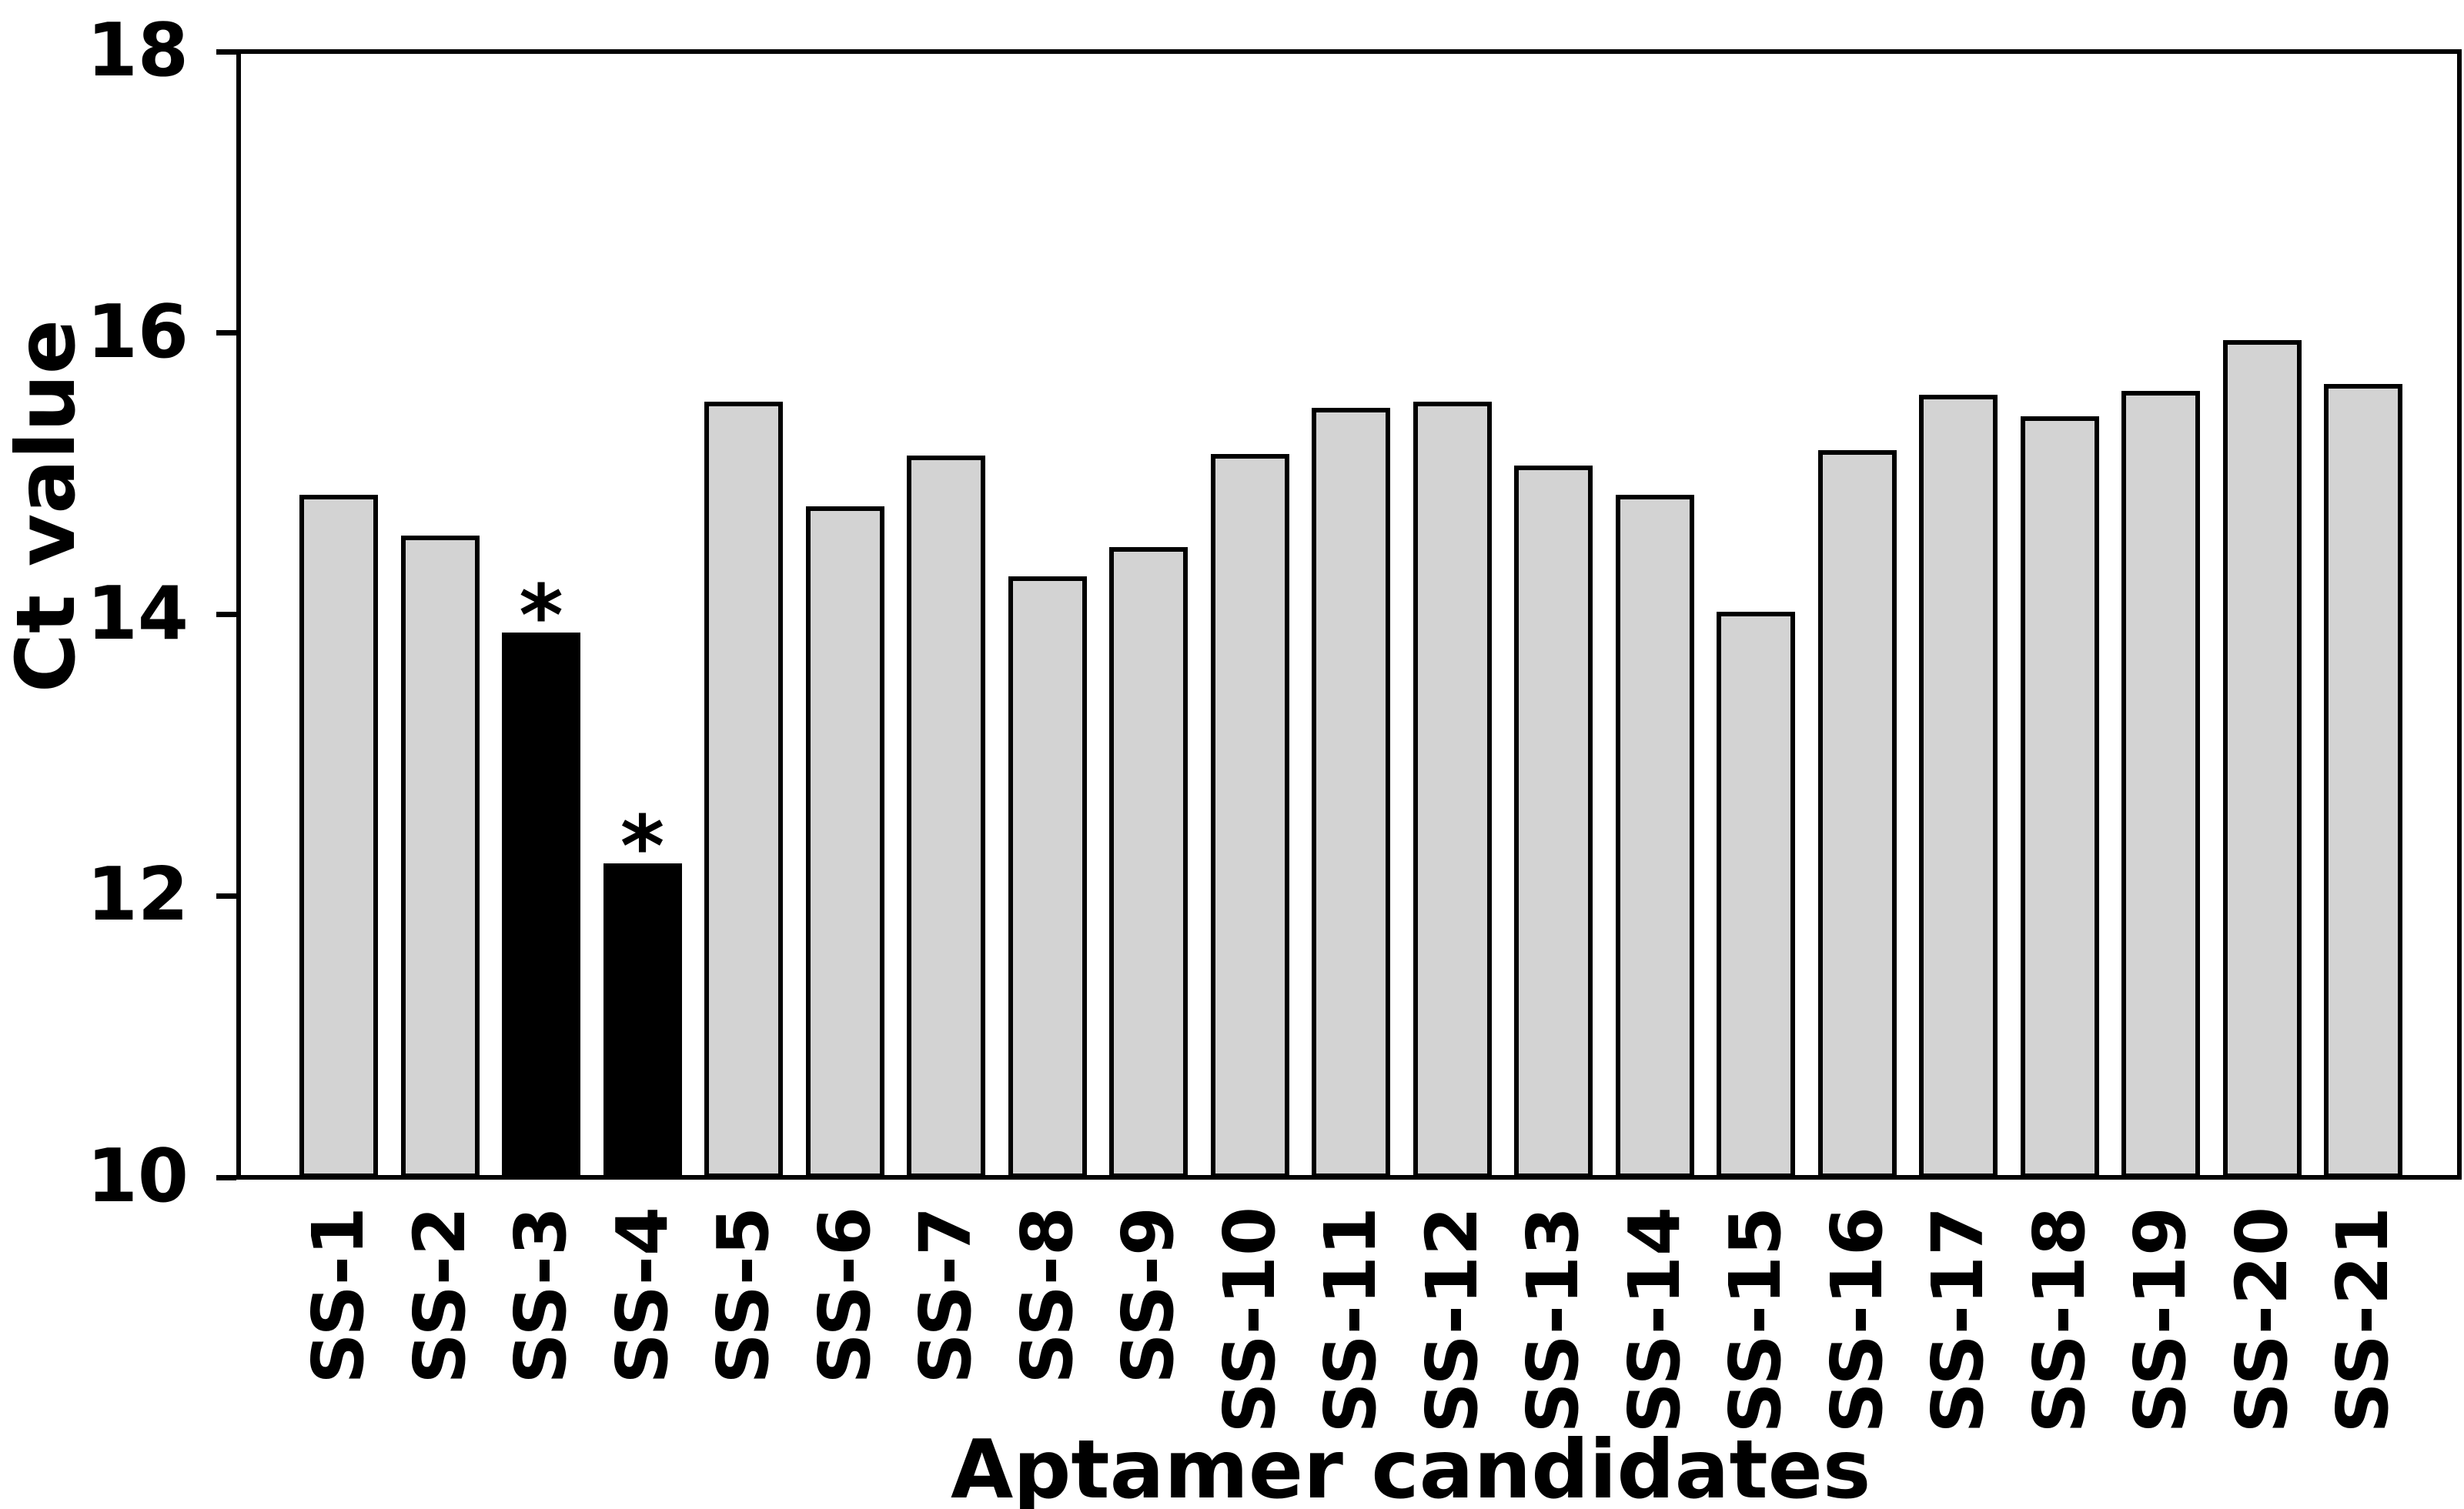  Describe the element at coordinates (642, 846) in the screenshot. I see `significance-asterisk-ss-4: *` at that location.